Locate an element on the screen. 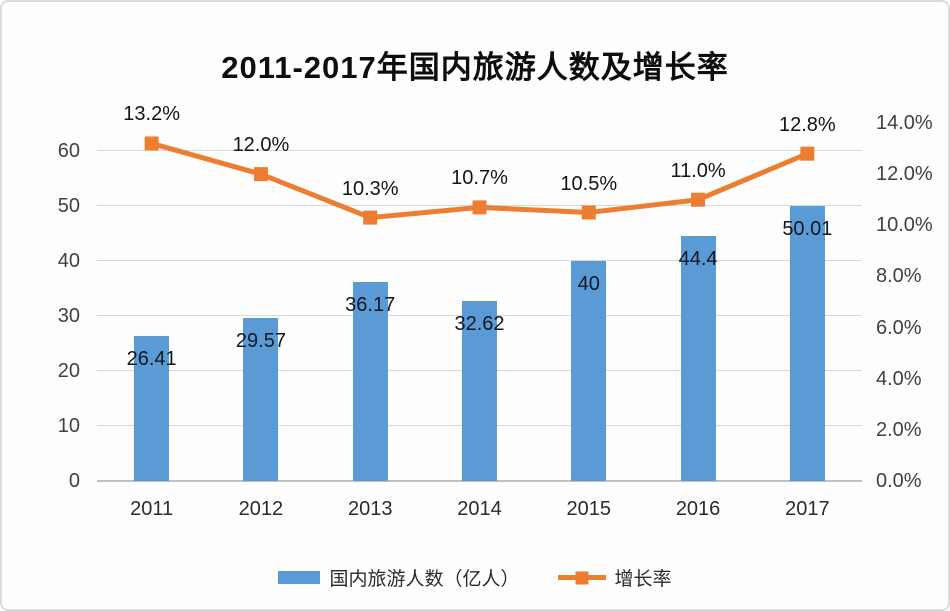 Image resolution: width=950 pixels, height=611 pixels. x-axis-label-2016: 2016 is located at coordinates (698, 509).